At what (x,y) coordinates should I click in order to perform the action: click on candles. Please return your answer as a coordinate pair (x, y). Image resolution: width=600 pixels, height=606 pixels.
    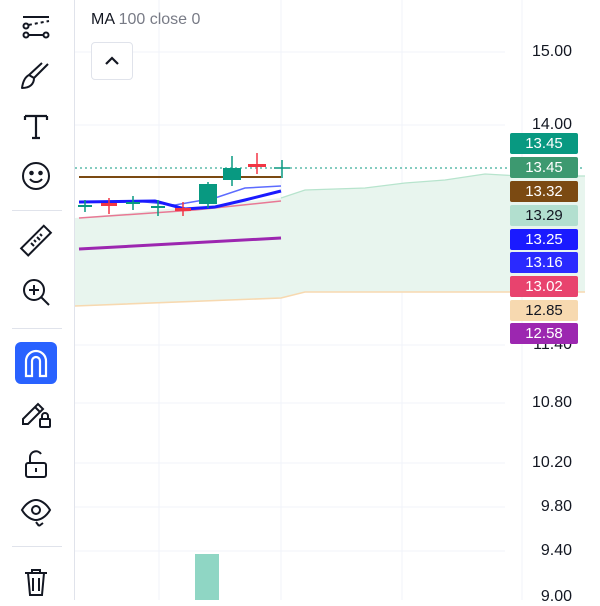
    Looking at the image, I should click on (184, 184).